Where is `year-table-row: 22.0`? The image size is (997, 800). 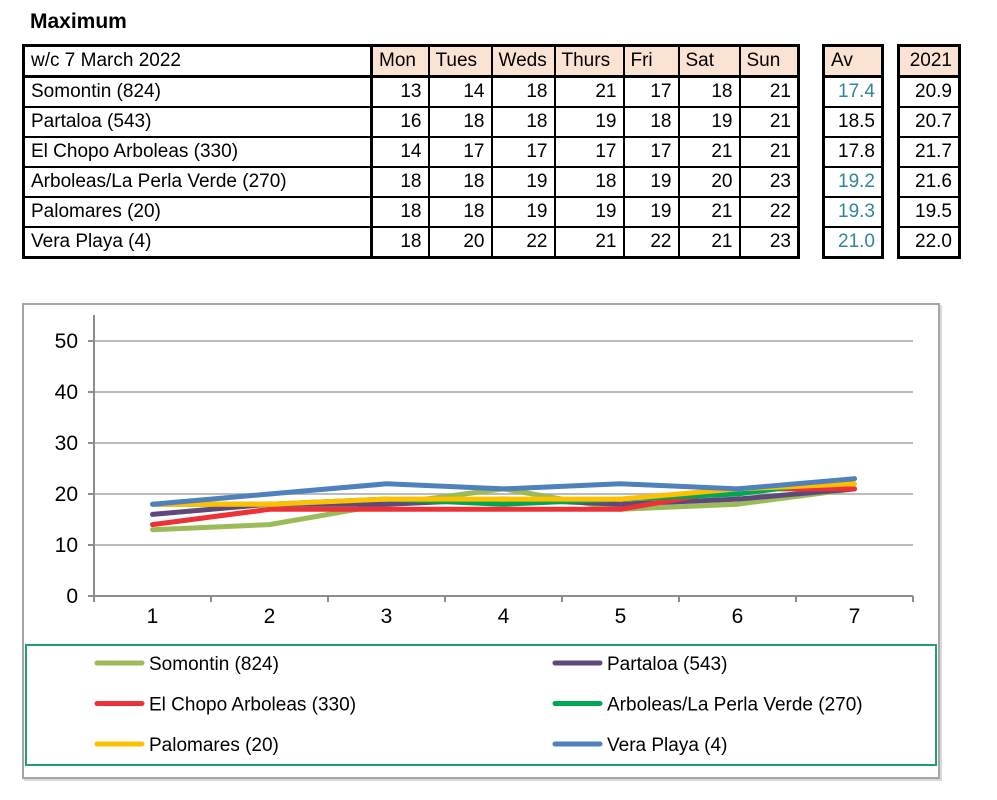 year-table-row: 22.0 is located at coordinates (929, 242).